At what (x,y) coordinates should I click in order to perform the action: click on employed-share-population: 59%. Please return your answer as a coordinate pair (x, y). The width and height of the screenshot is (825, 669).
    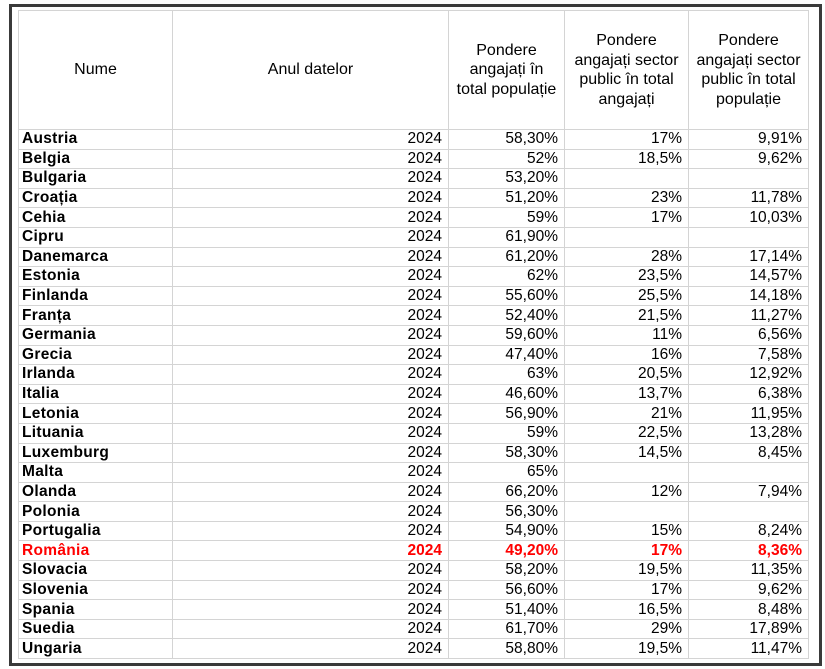
    Looking at the image, I should click on (506, 217).